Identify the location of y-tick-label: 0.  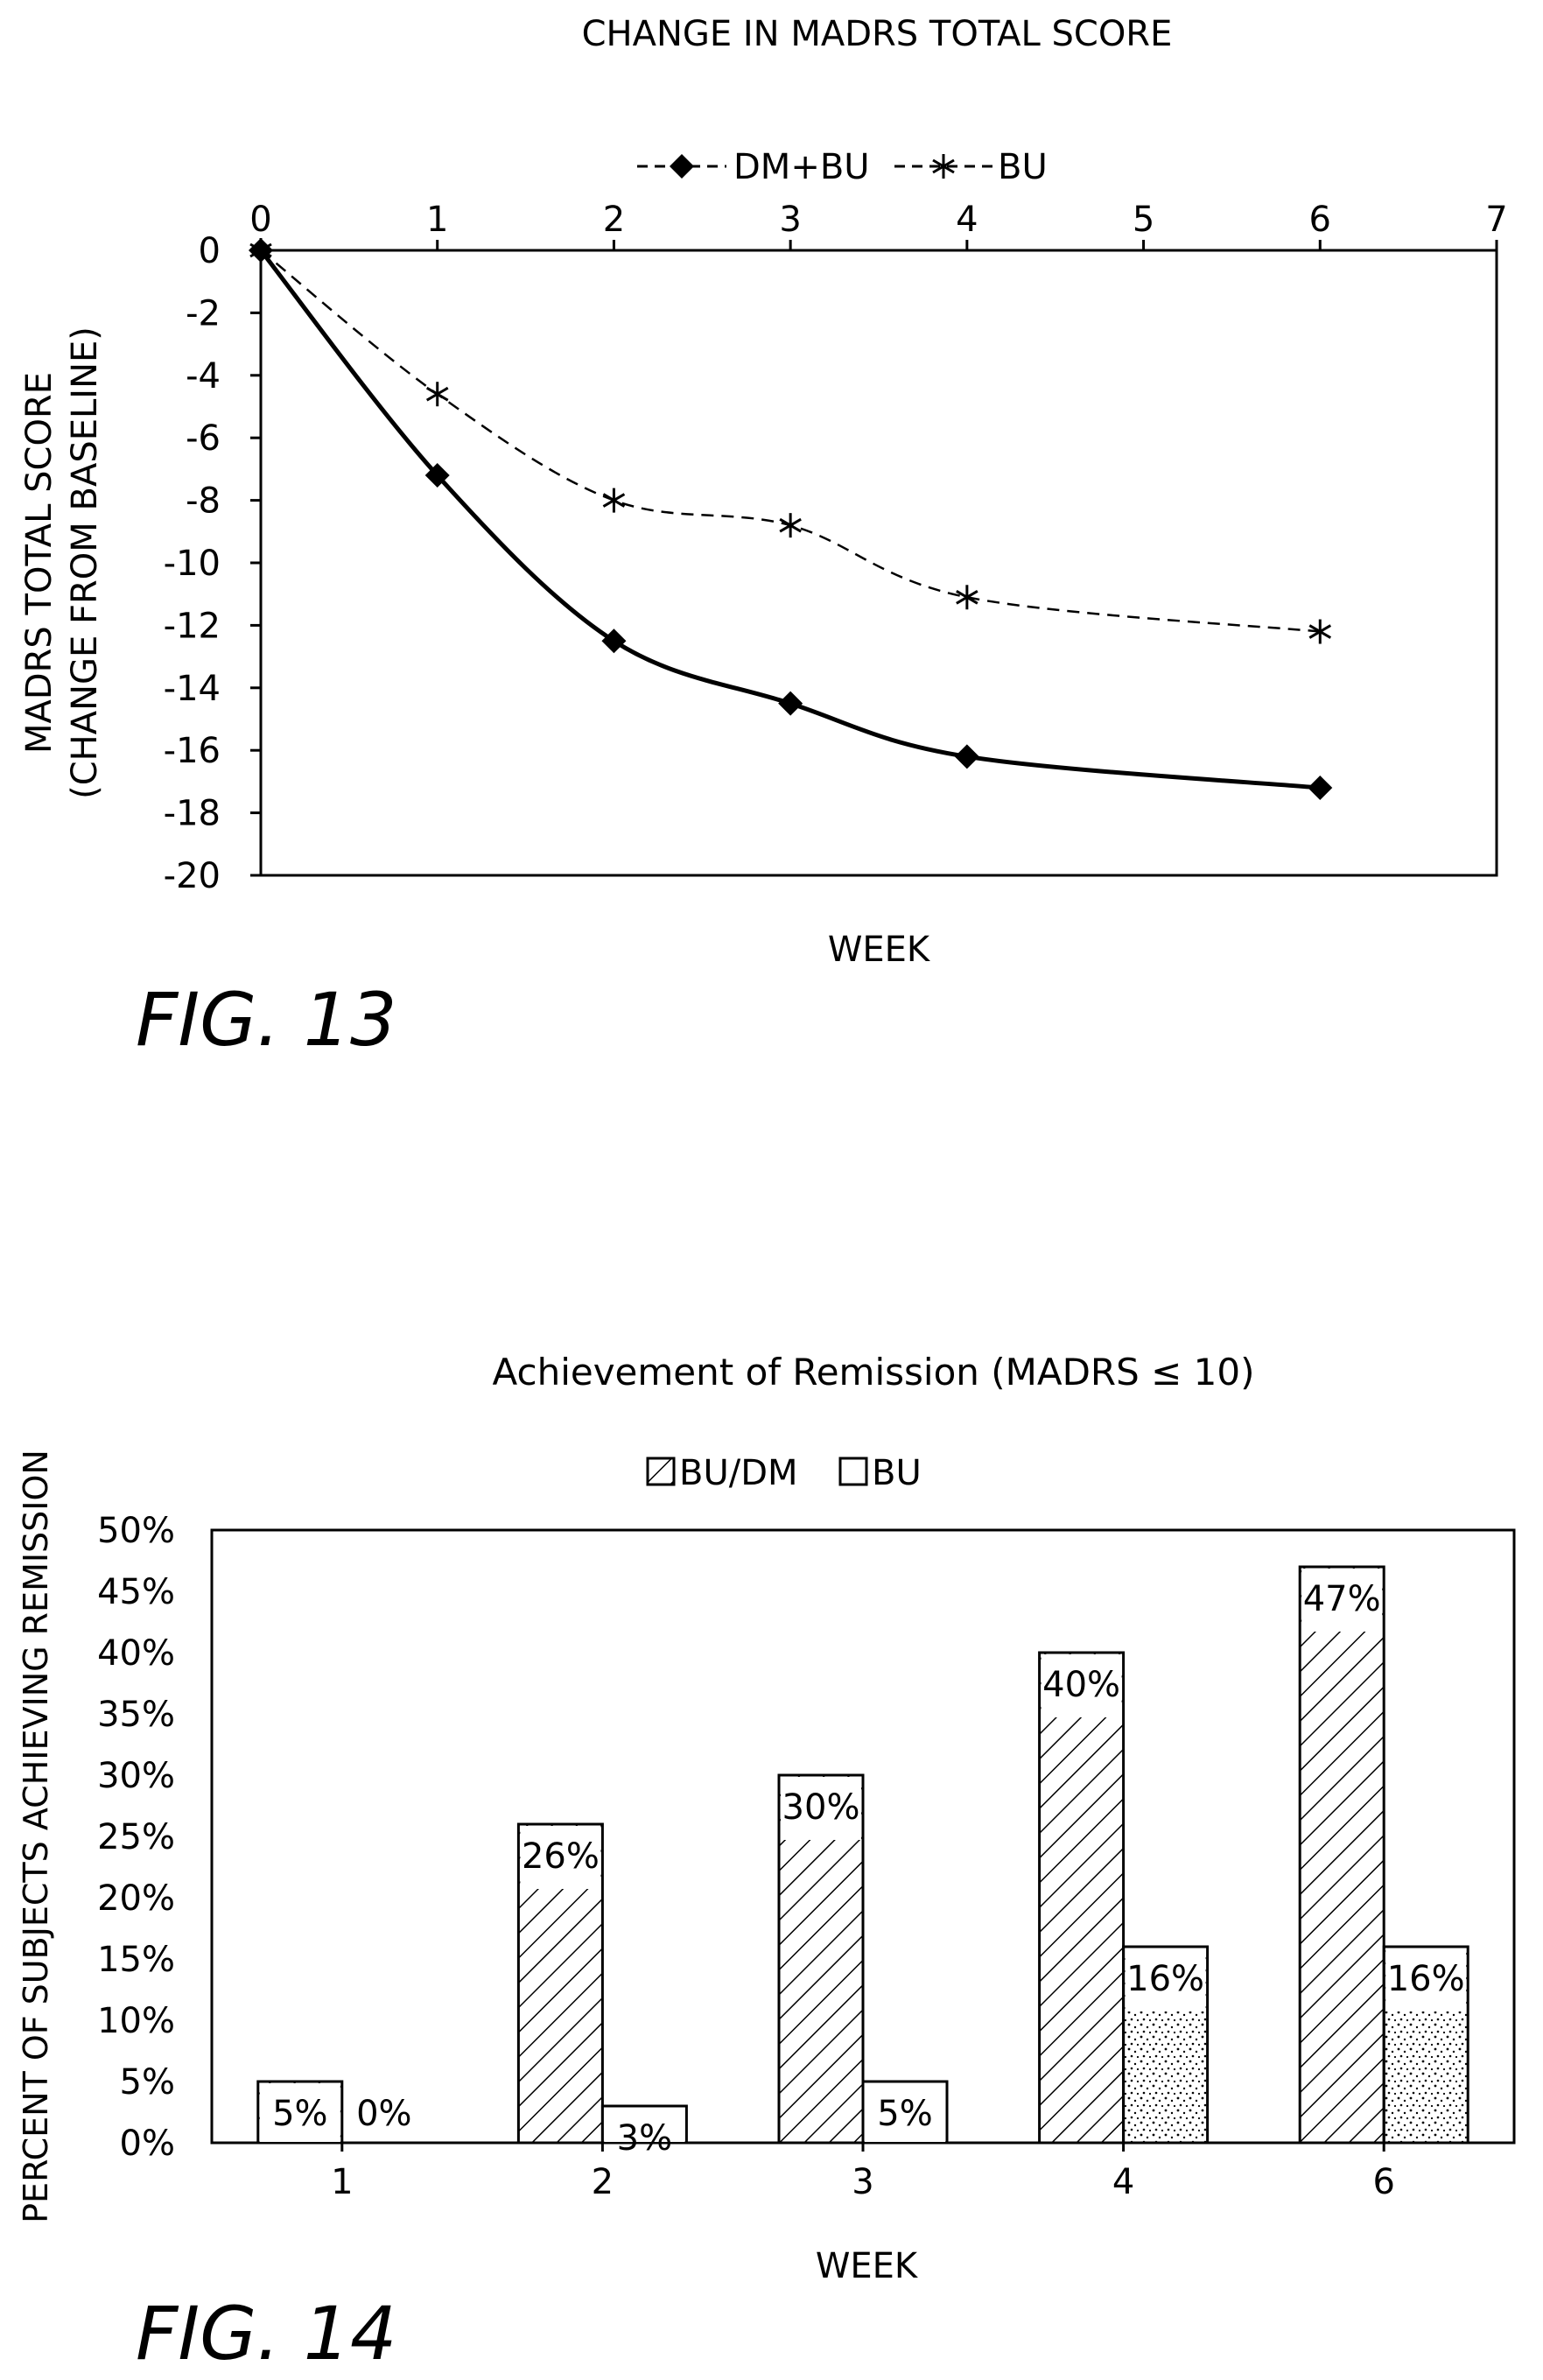
(210, 251).